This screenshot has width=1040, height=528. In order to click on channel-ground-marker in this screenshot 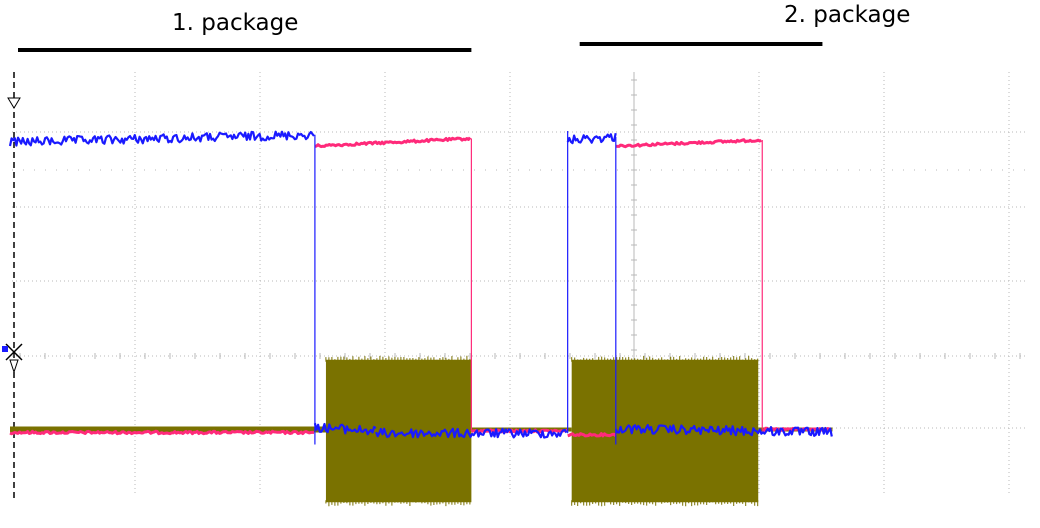, I will do `click(14, 352)`.